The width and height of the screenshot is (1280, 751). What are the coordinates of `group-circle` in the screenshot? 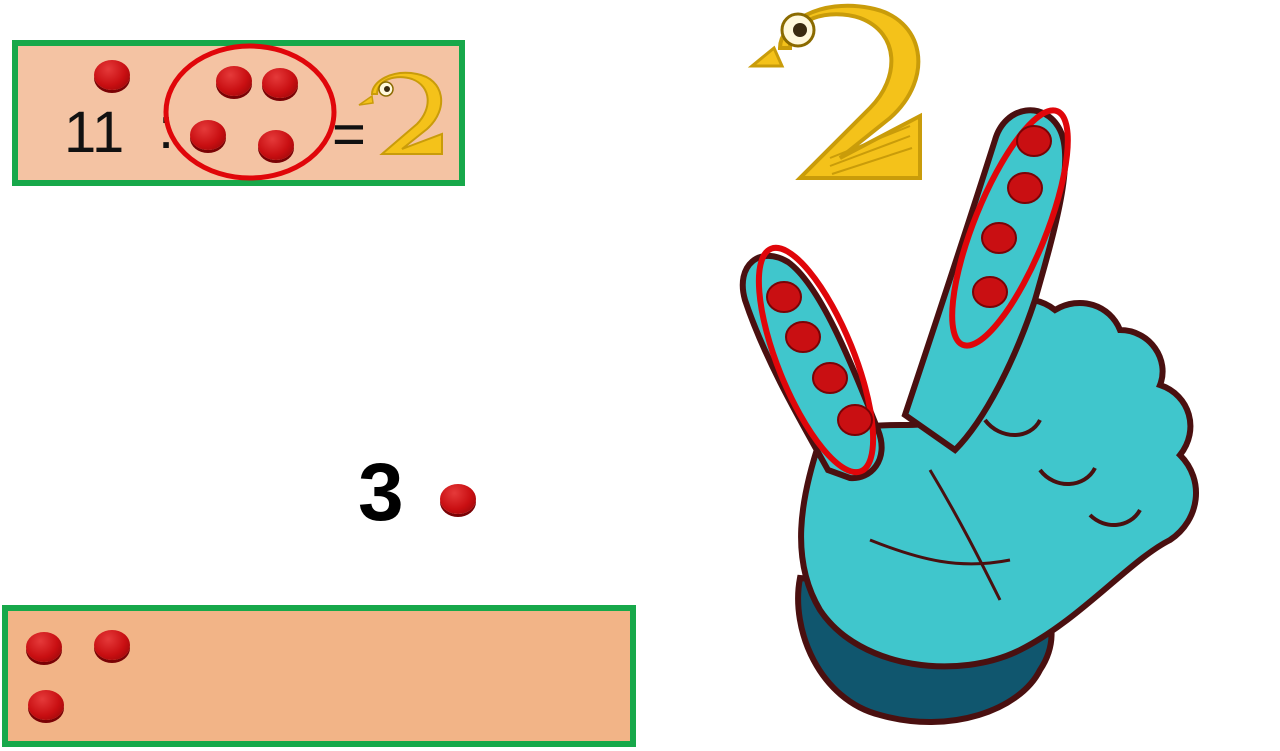 It's located at (250, 112).